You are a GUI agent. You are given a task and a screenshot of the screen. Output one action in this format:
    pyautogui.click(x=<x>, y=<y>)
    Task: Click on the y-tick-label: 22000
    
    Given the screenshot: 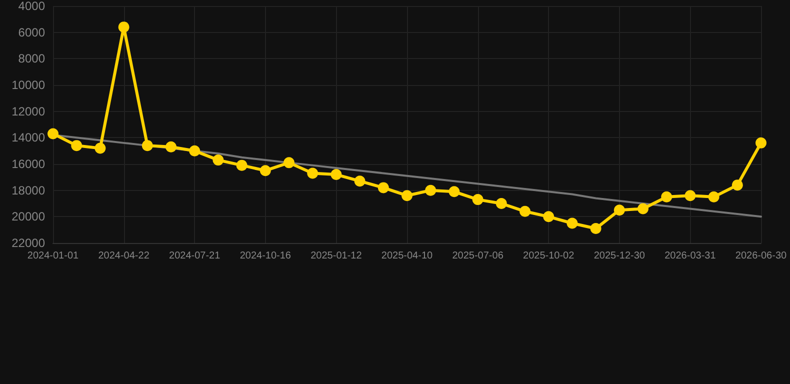 What is the action you would take?
    pyautogui.click(x=29, y=243)
    